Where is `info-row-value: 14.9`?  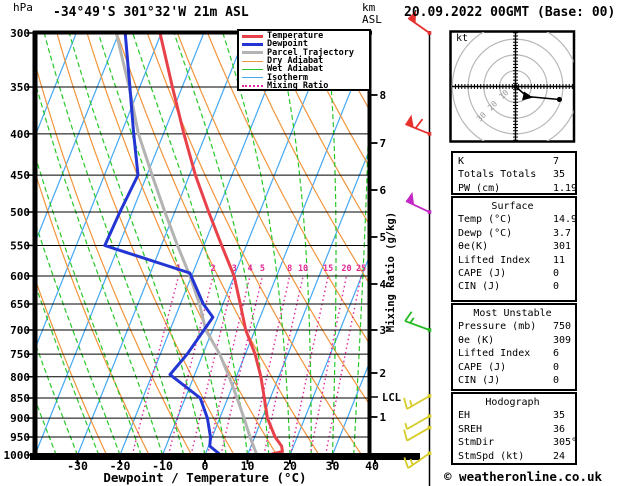 info-row-value: 14.9 is located at coordinates (565, 220).